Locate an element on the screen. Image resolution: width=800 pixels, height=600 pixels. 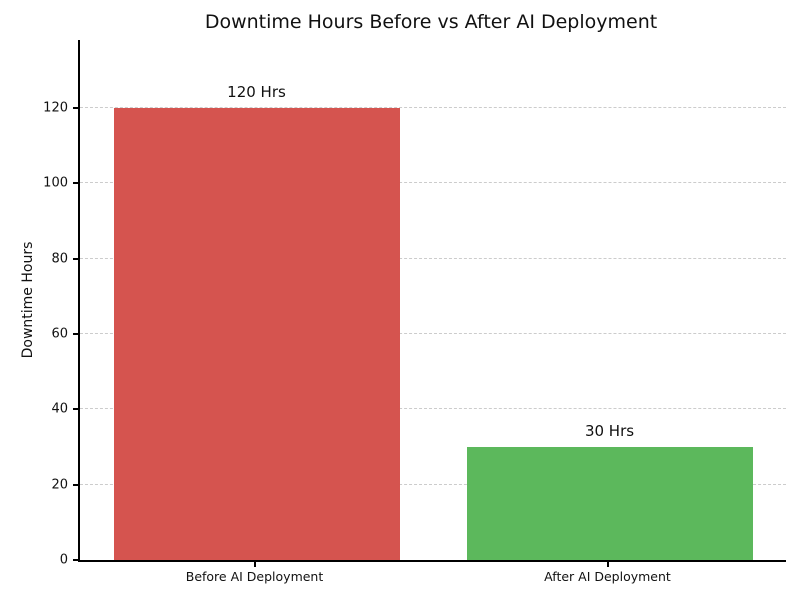
y-tick-label: 0 is located at coordinates (63, 560).